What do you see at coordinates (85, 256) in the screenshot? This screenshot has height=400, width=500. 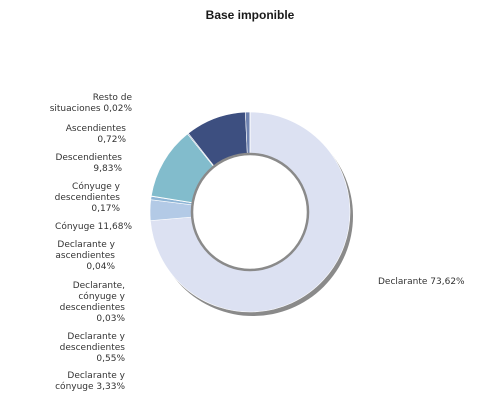 I see `slice-label-4: Declarante y ascendientes 0,04%` at bounding box center [85, 256].